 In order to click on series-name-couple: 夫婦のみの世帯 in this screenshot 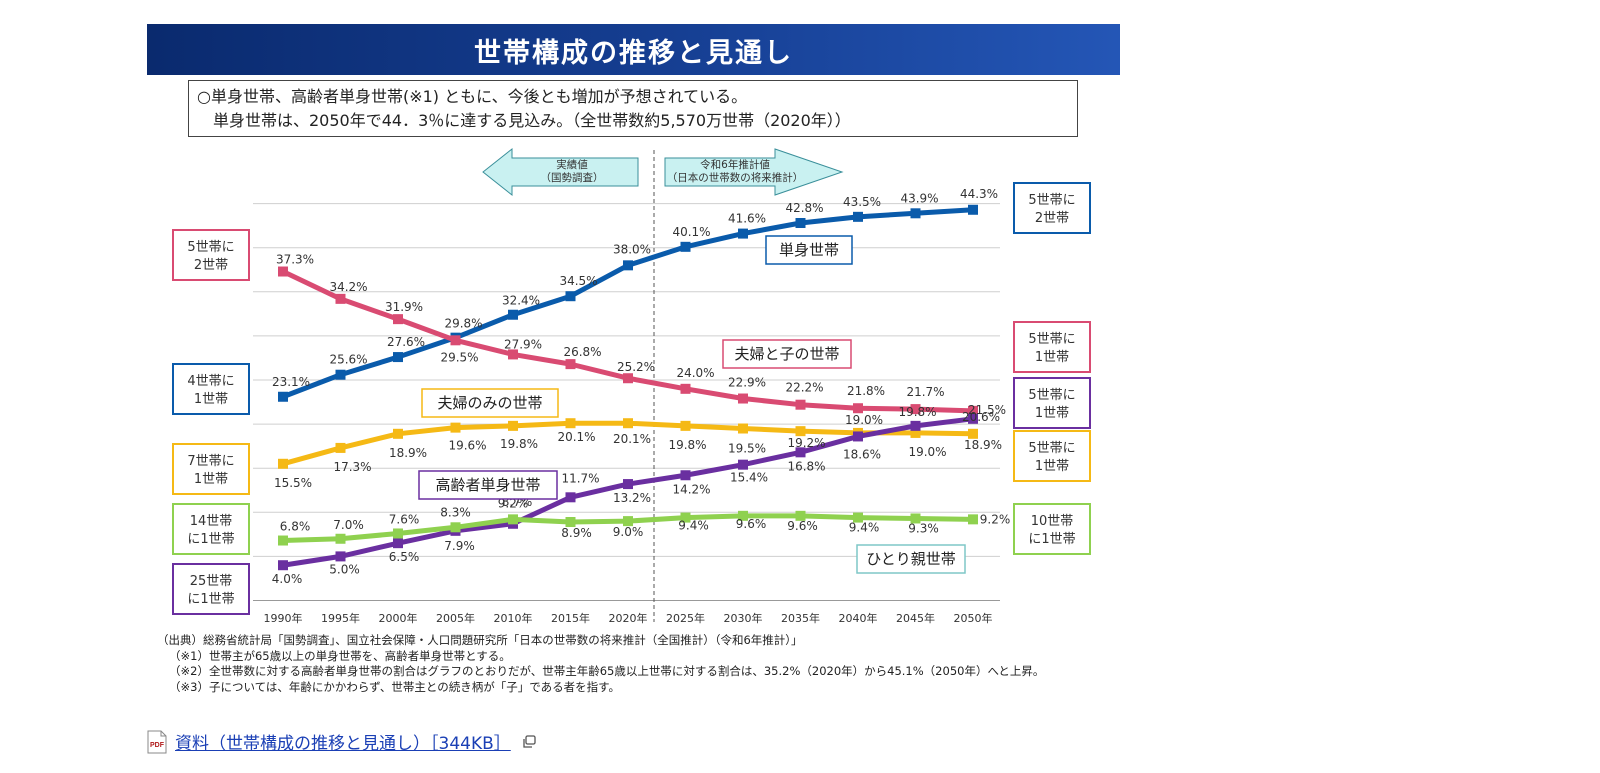, I will do `click(489, 403)`.